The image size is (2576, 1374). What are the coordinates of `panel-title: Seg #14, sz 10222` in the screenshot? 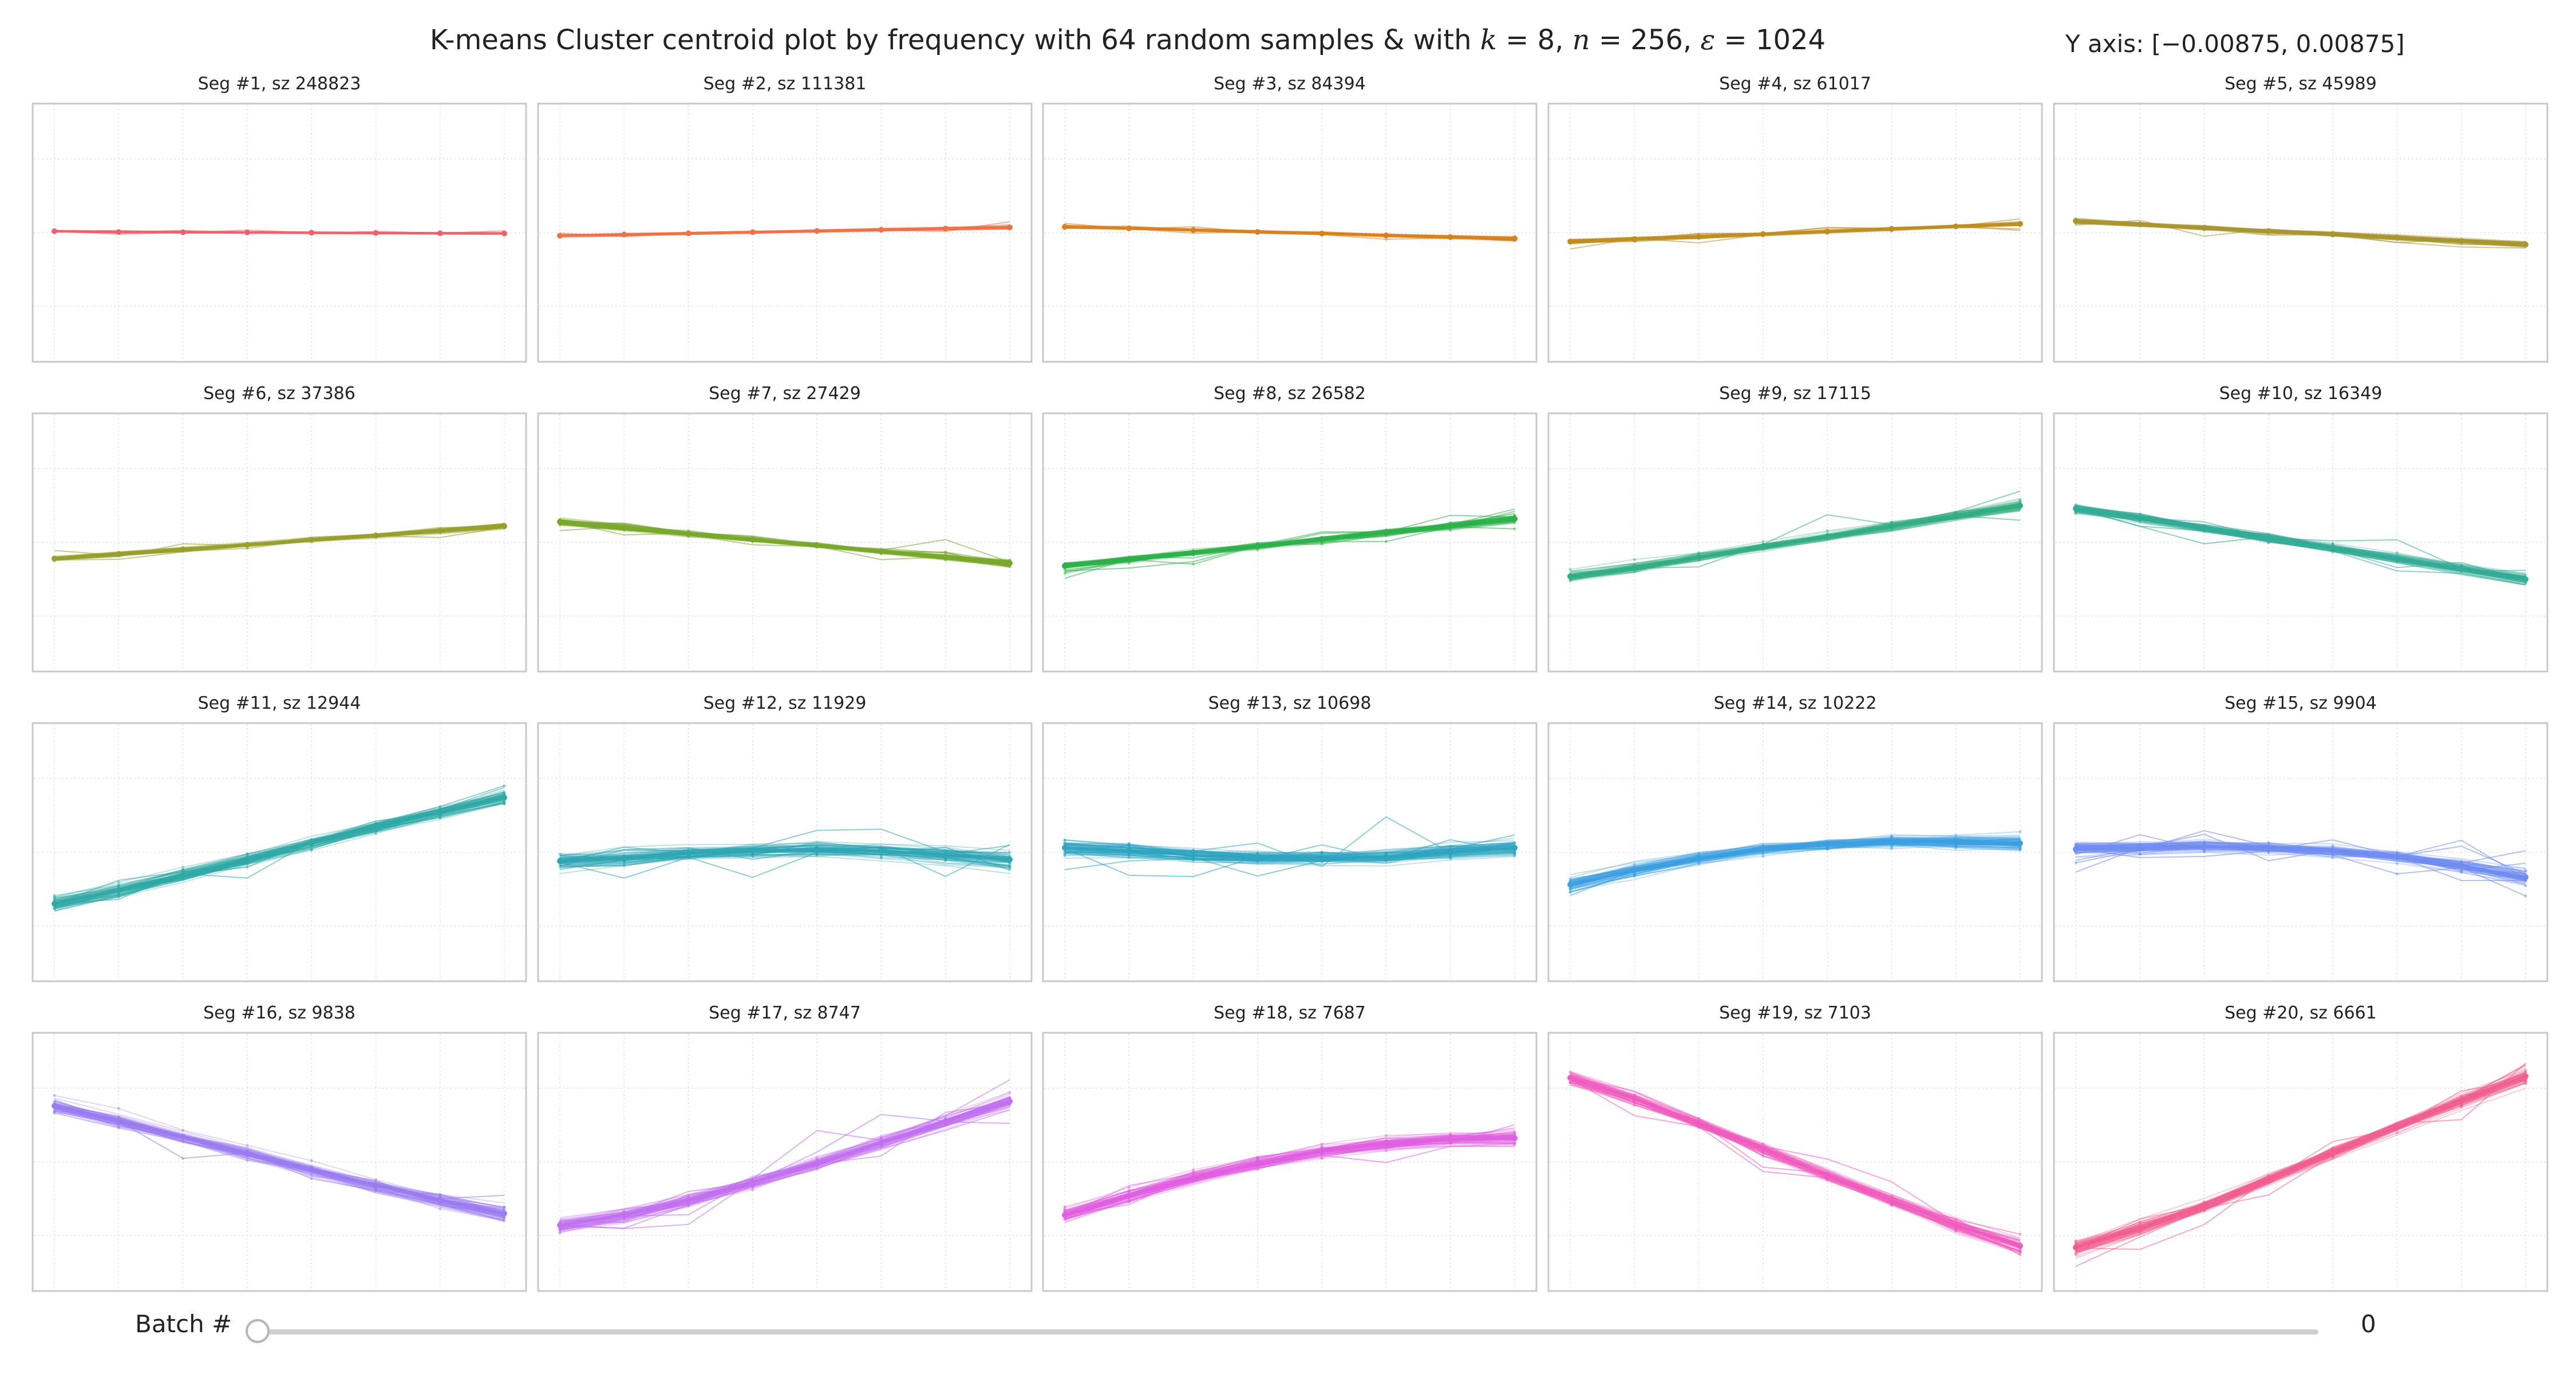 It's located at (1795, 703).